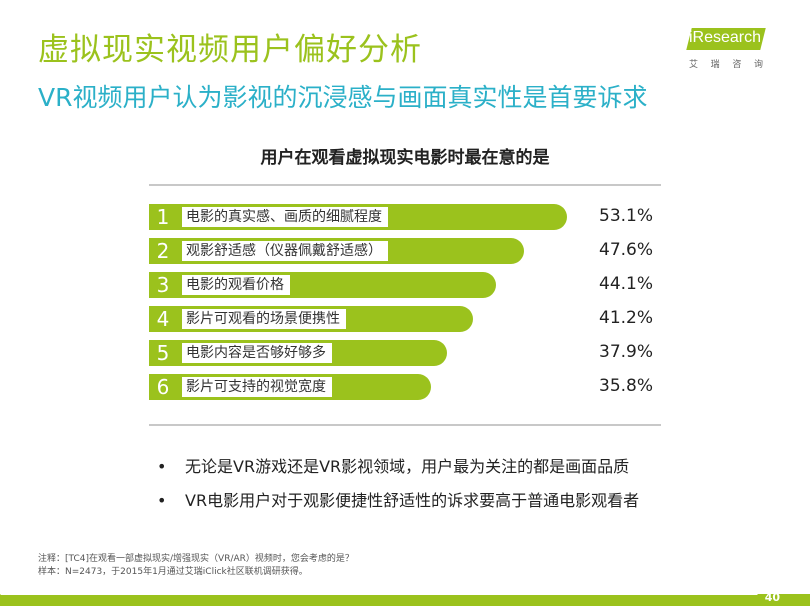 This screenshot has width=810, height=606. Describe the element at coordinates (230, 50) in the screenshot. I see `page-title: 虚拟现实视频用户偏好分析` at that location.